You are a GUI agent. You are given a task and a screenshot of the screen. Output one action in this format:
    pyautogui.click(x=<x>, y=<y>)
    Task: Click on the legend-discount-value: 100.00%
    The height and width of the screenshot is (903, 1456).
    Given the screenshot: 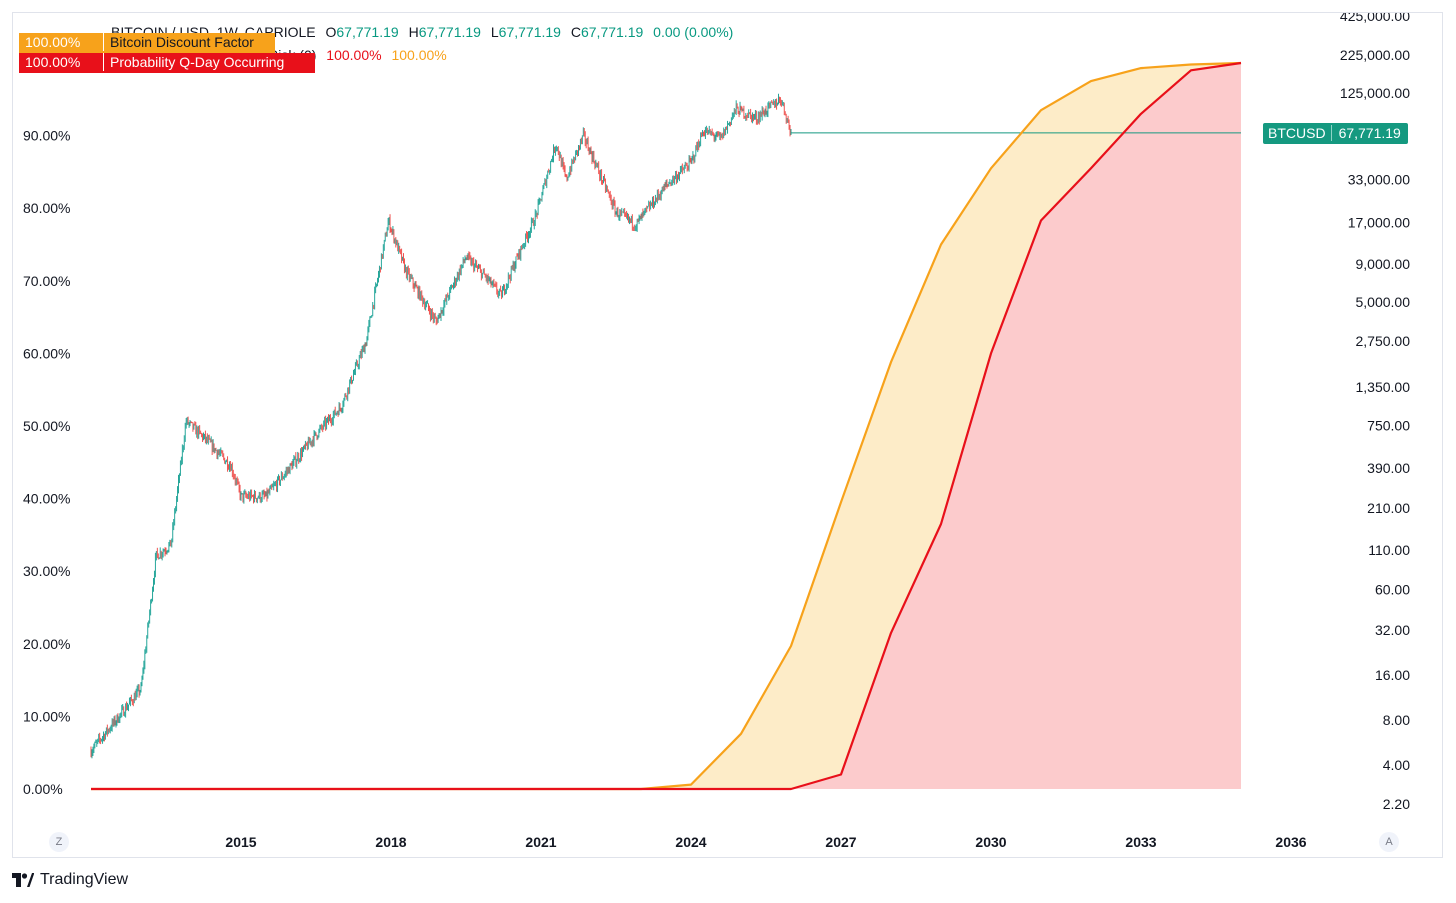 What is the action you would take?
    pyautogui.click(x=61, y=42)
    